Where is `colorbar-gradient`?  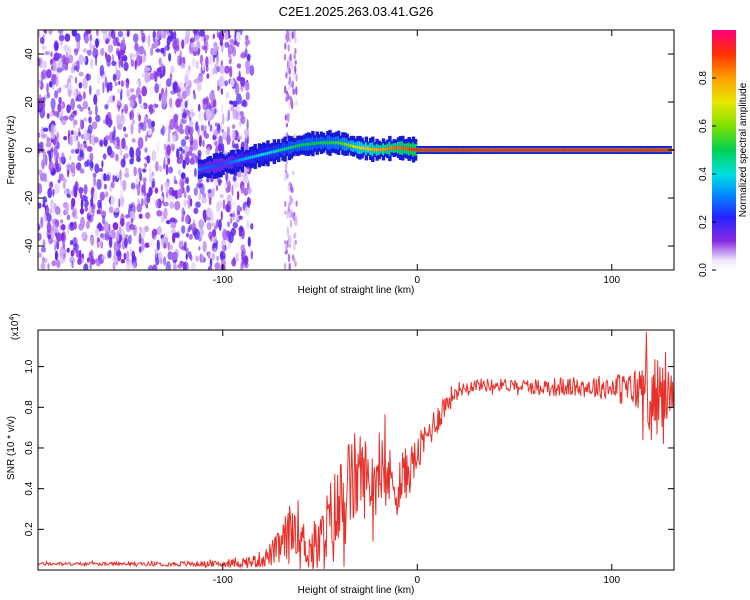
colorbar-gradient is located at coordinates (724, 150).